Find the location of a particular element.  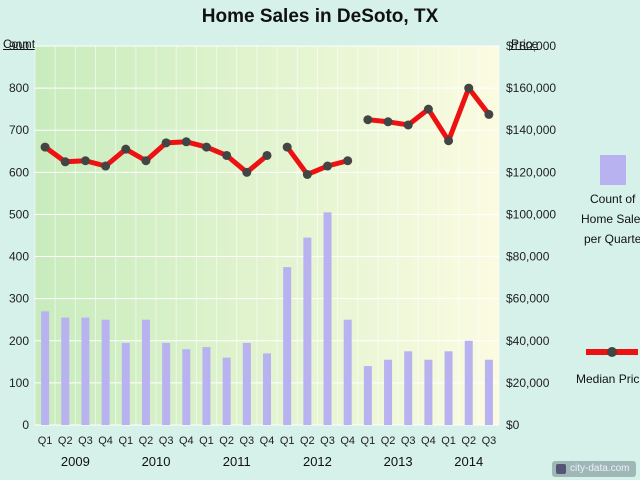

right-axis-label: Price is located at coordinates (525, 44).